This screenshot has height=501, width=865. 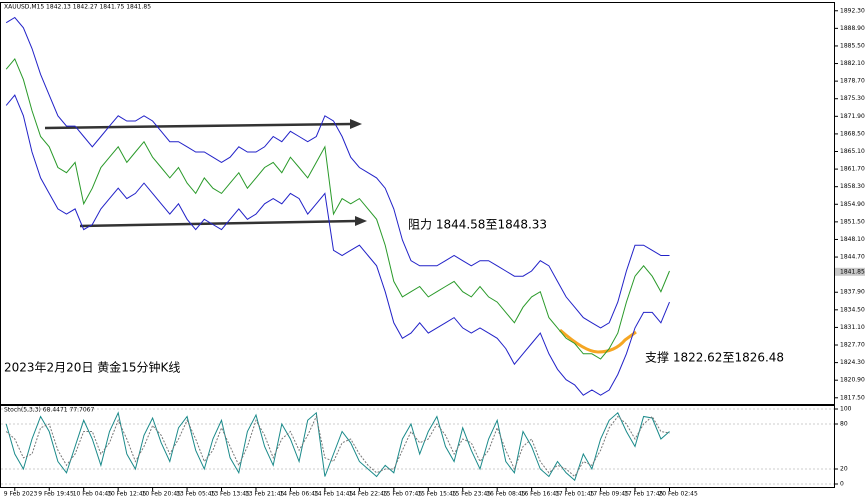 I want to click on y-tick-label: 1885.50, so click(x=852, y=45).